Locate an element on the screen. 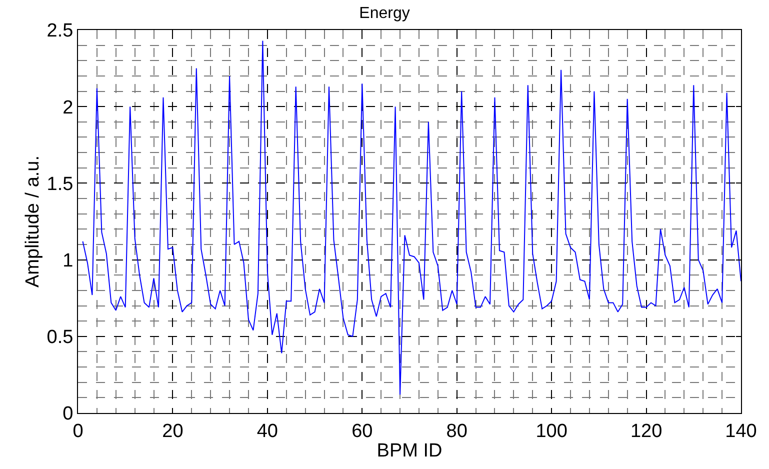 The image size is (769, 469). x-tick-label: 40 is located at coordinates (267, 431).